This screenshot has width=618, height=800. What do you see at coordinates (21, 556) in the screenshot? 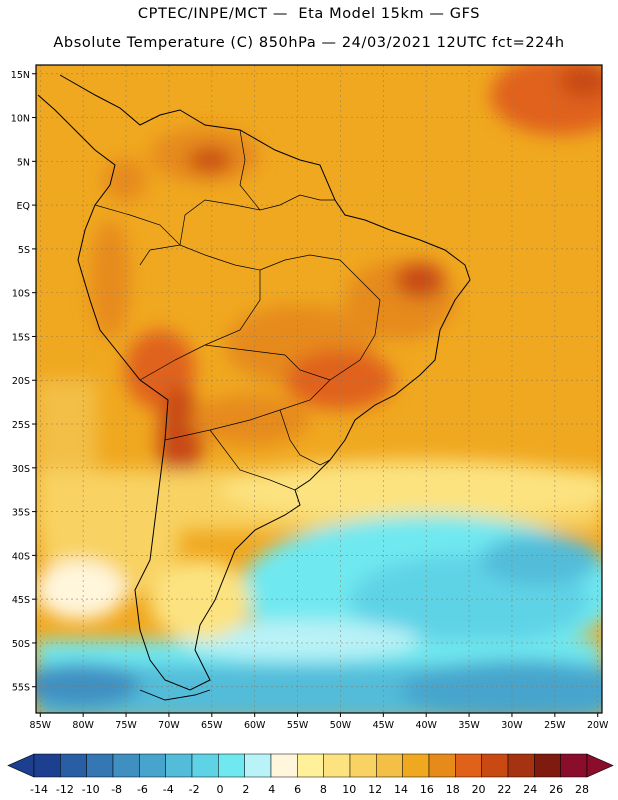
I see `lat-label: 40S` at bounding box center [21, 556].